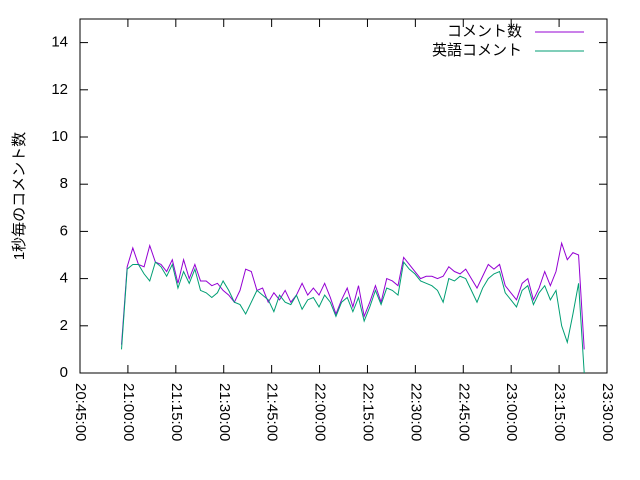 The width and height of the screenshot is (640, 480). I want to click on x-tick-label: 22:30:00, so click(415, 412).